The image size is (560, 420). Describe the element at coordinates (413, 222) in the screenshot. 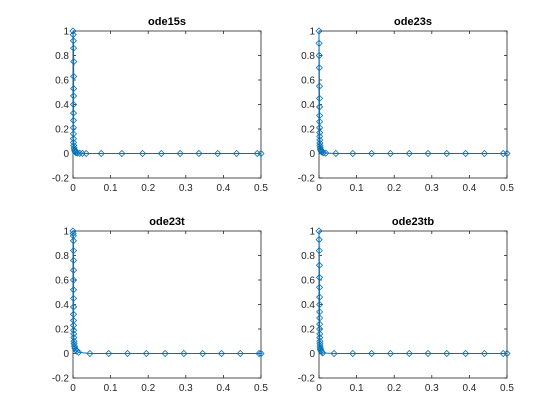

I see `subplot-title: ode23tb` at that location.